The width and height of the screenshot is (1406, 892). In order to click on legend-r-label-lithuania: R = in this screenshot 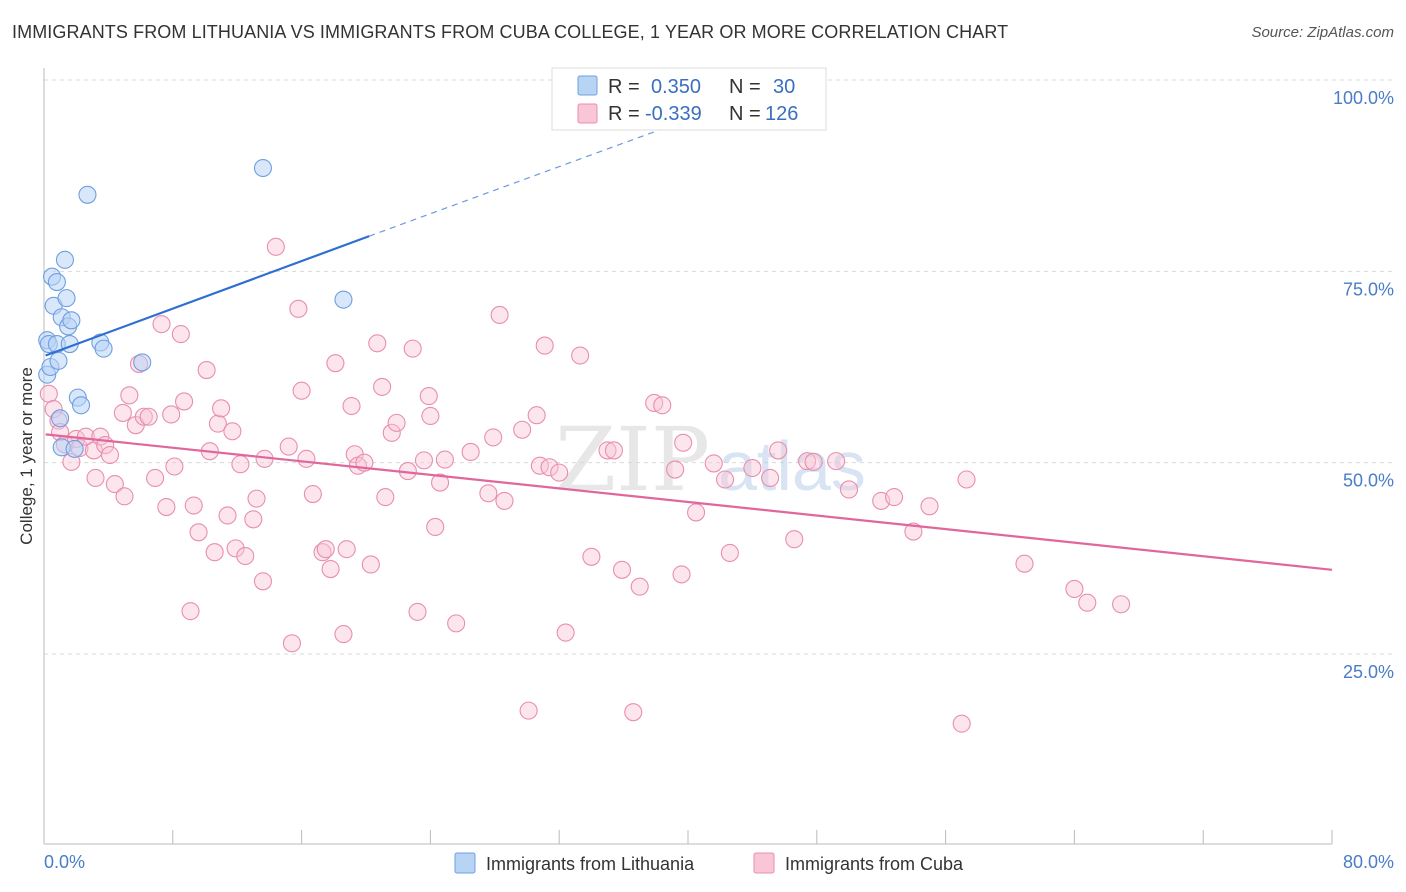, I will do `click(624, 87)`.